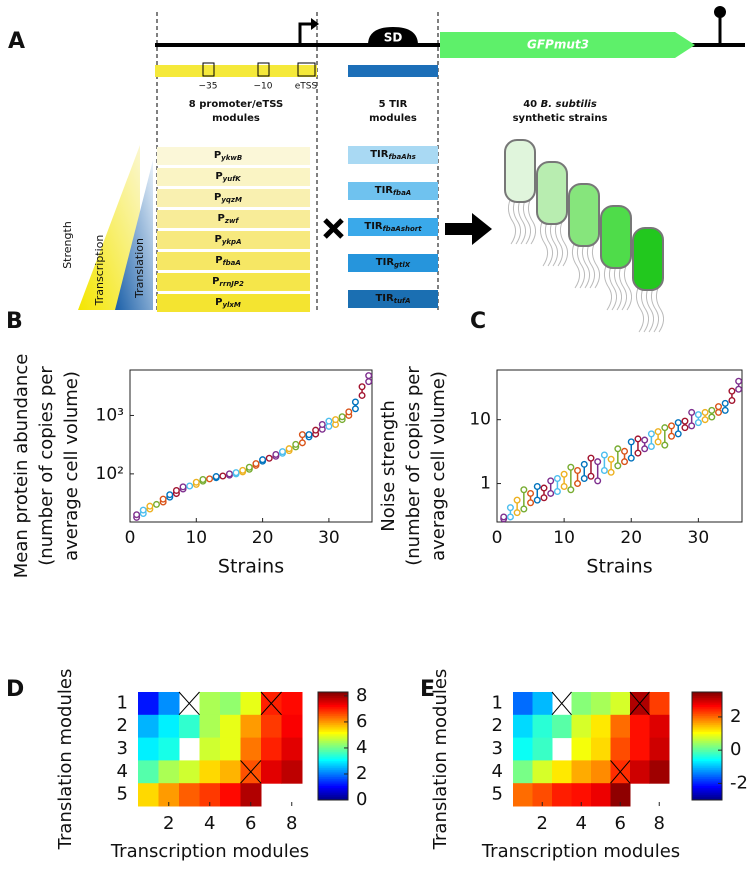 This screenshot has width=750, height=871. Describe the element at coordinates (233, 156) in the screenshot. I see `promoter-module` at that location.